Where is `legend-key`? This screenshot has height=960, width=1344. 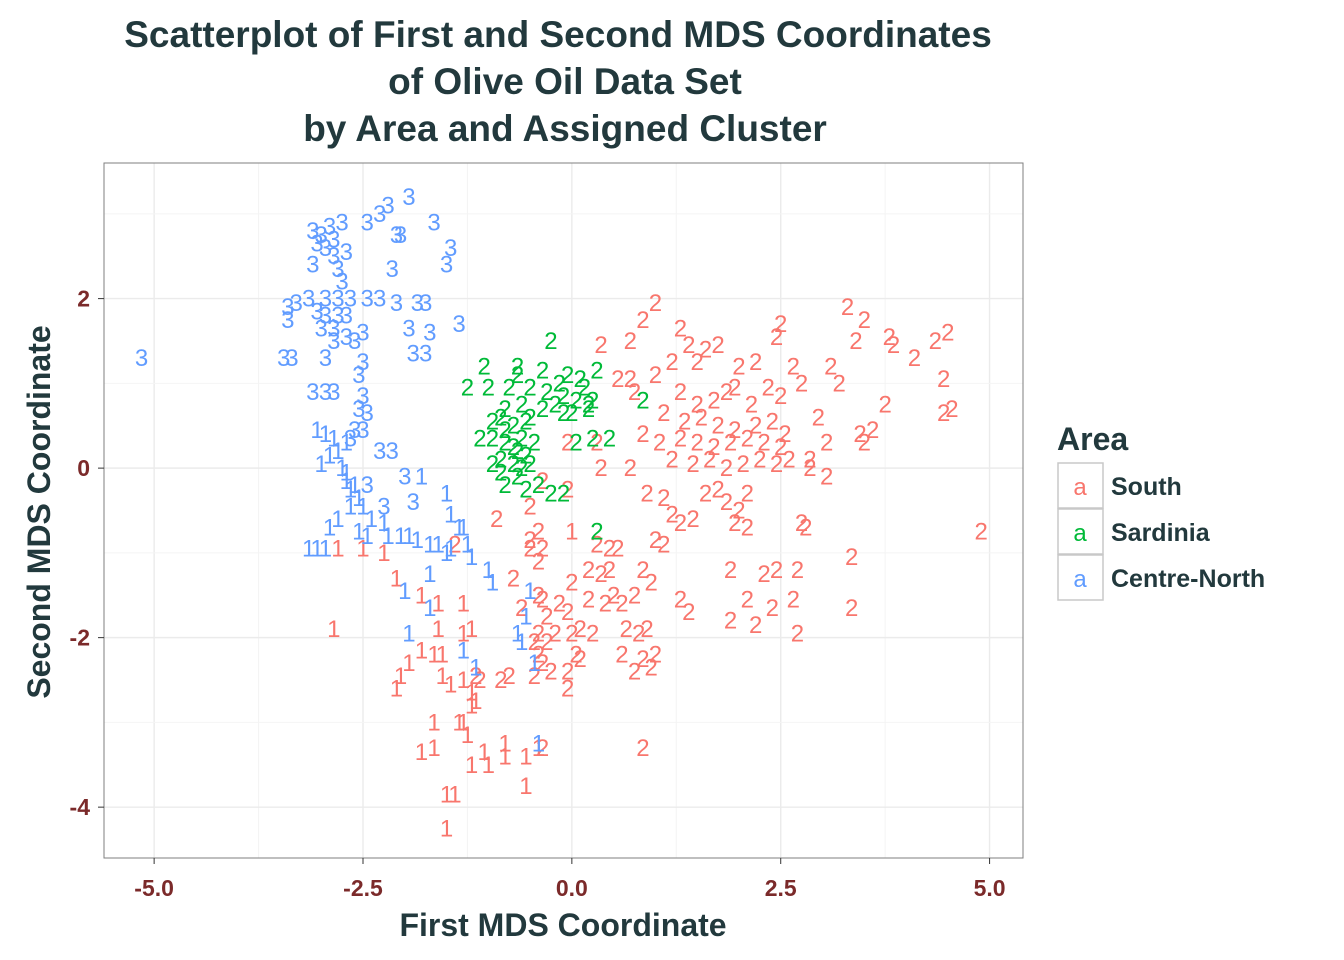 legend-key is located at coordinates (1080, 531).